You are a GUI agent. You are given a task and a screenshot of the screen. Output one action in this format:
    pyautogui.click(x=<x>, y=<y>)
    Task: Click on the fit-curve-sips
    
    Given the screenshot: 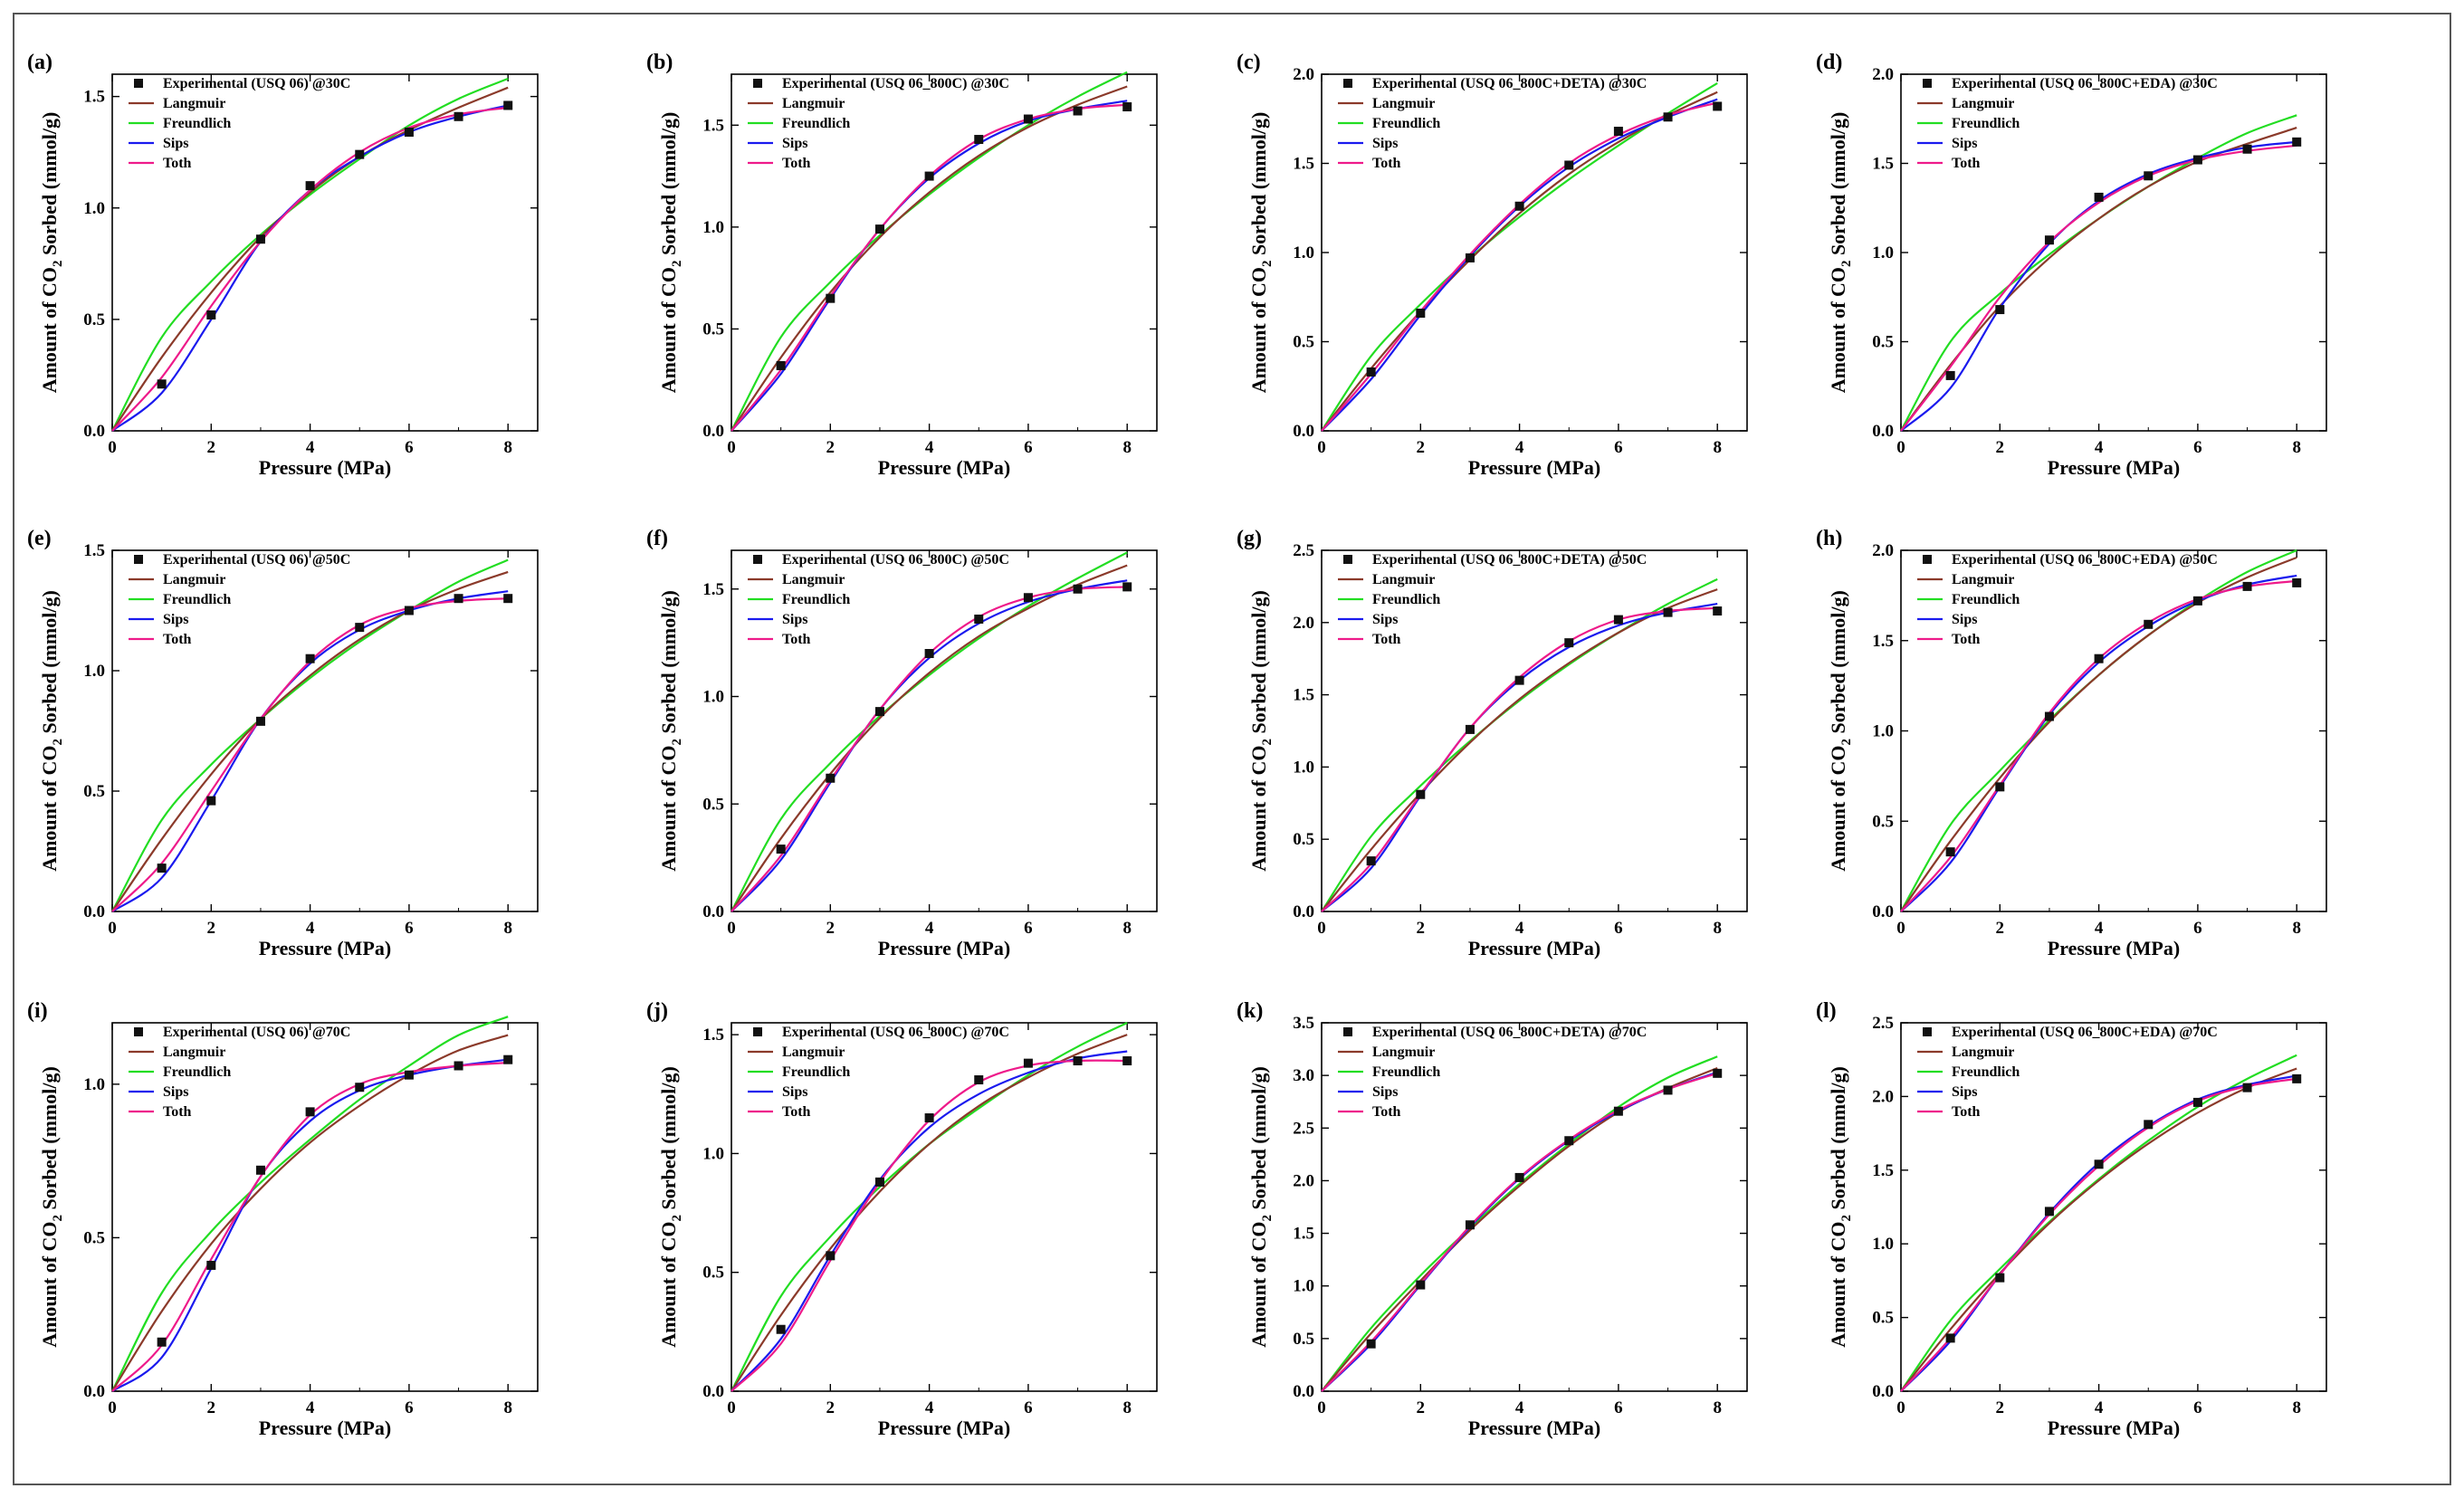 What is the action you would take?
    pyautogui.click(x=310, y=1225)
    